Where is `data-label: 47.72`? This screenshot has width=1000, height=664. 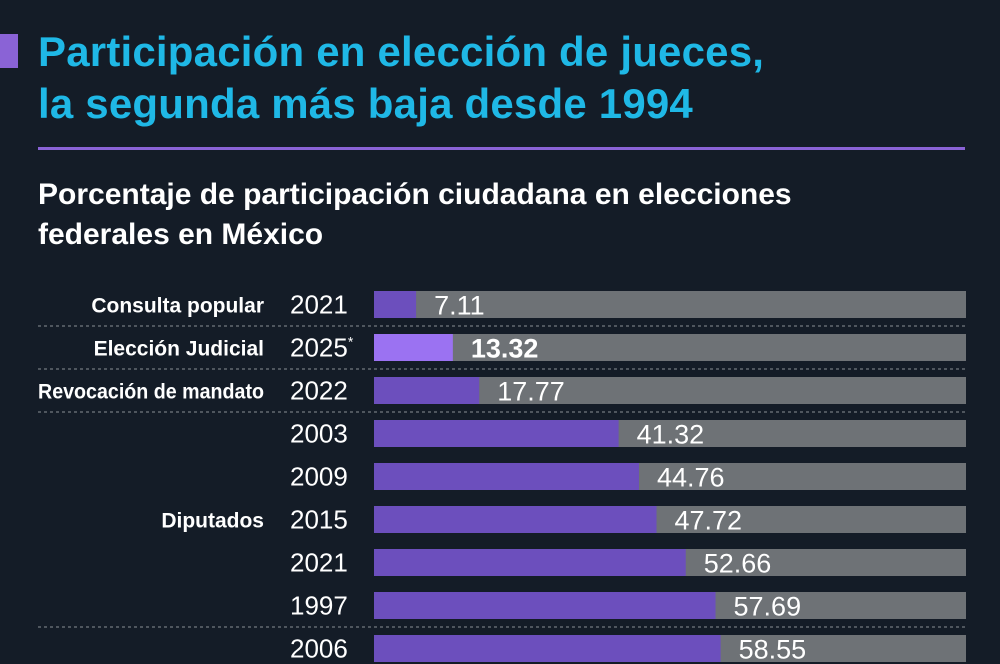
data-label: 47.72 is located at coordinates (709, 521).